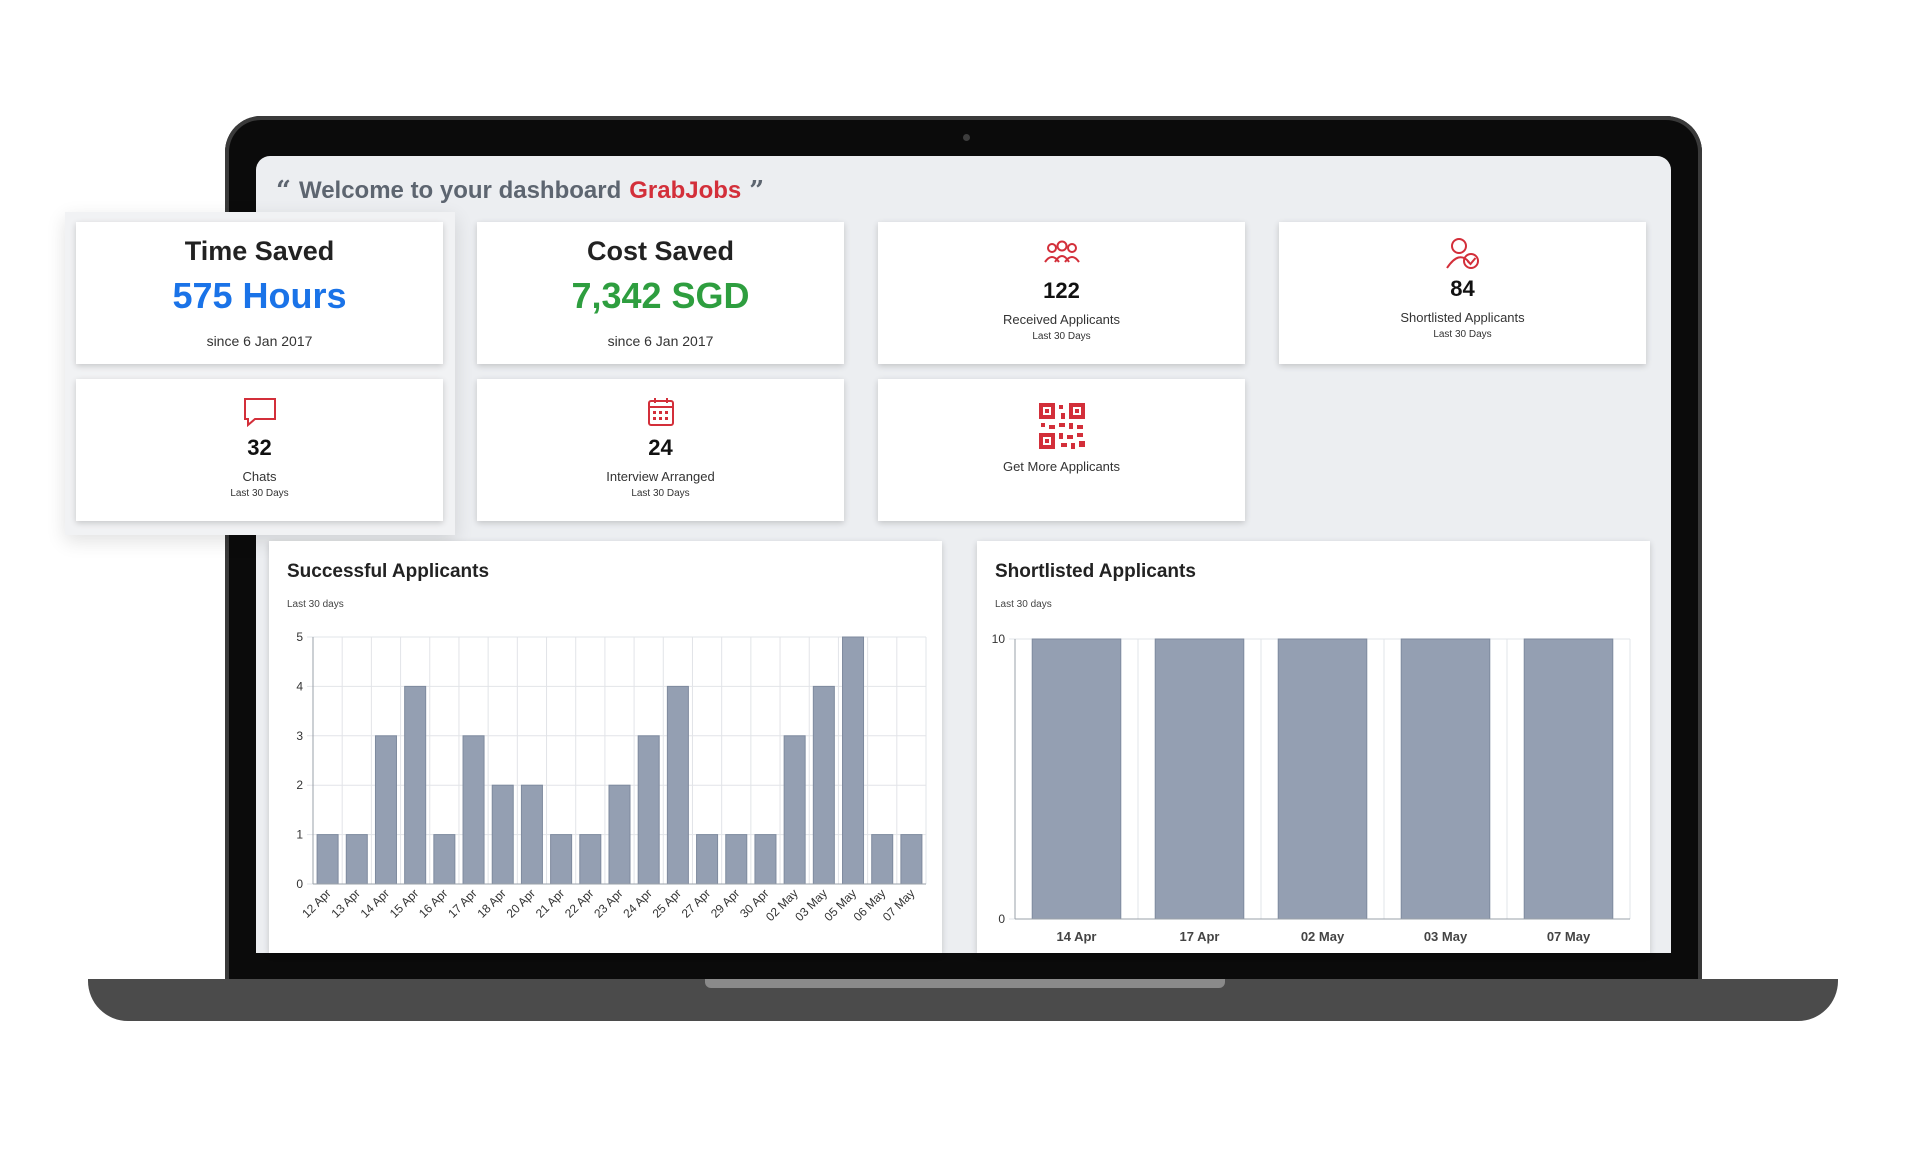  I want to click on x-tick-label: 21 Apr, so click(550, 903).